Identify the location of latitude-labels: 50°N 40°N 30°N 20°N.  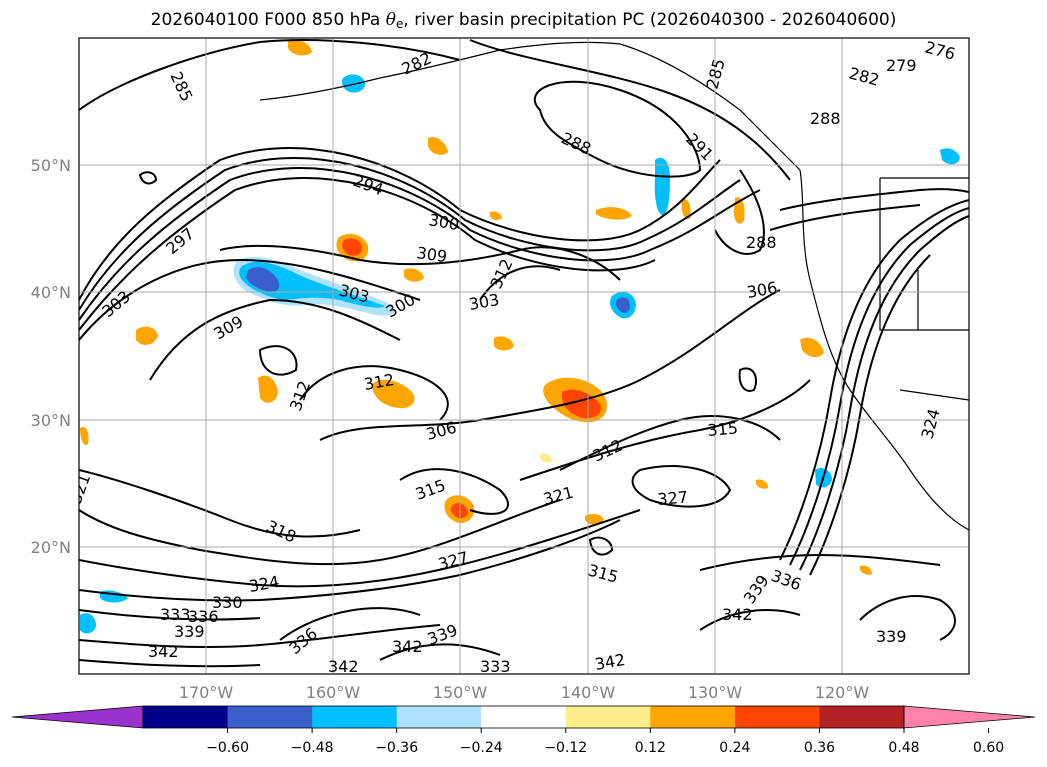
(51, 356).